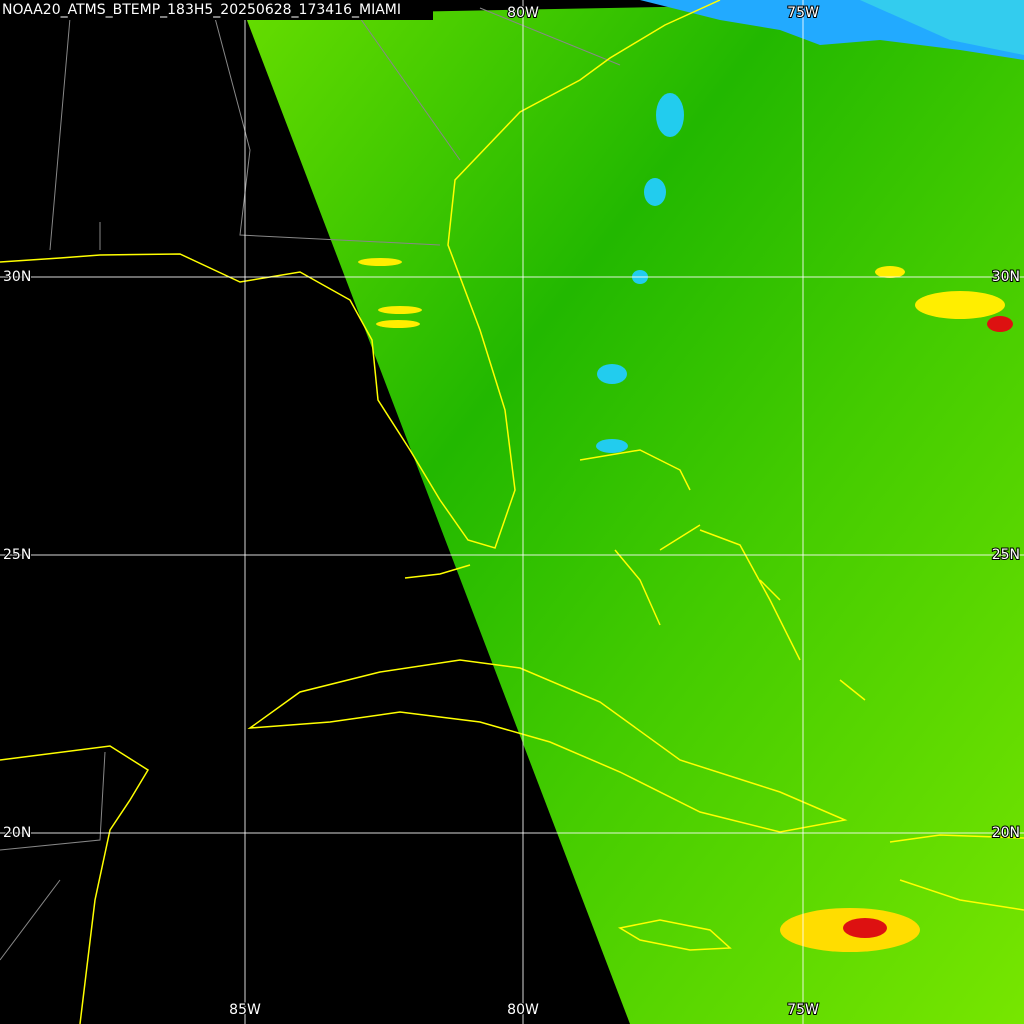 This screenshot has height=1024, width=1024. What do you see at coordinates (75, 884) in the screenshot?
I see `yucatan-coast` at bounding box center [75, 884].